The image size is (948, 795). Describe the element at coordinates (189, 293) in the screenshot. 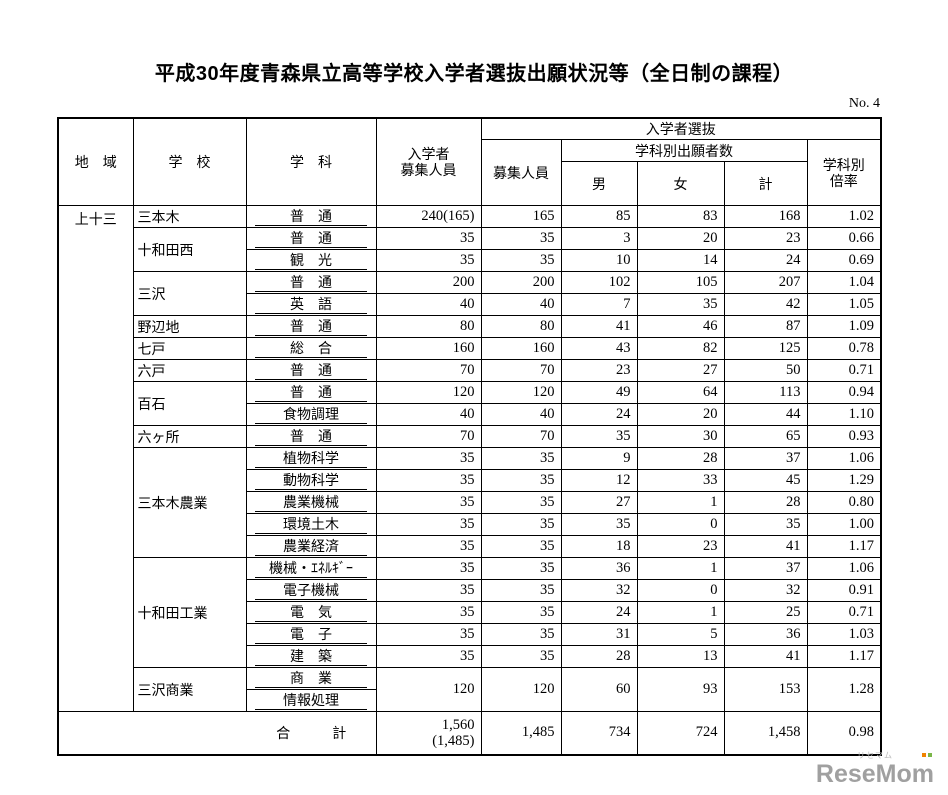

I see `school-cell: 三沢` at that location.